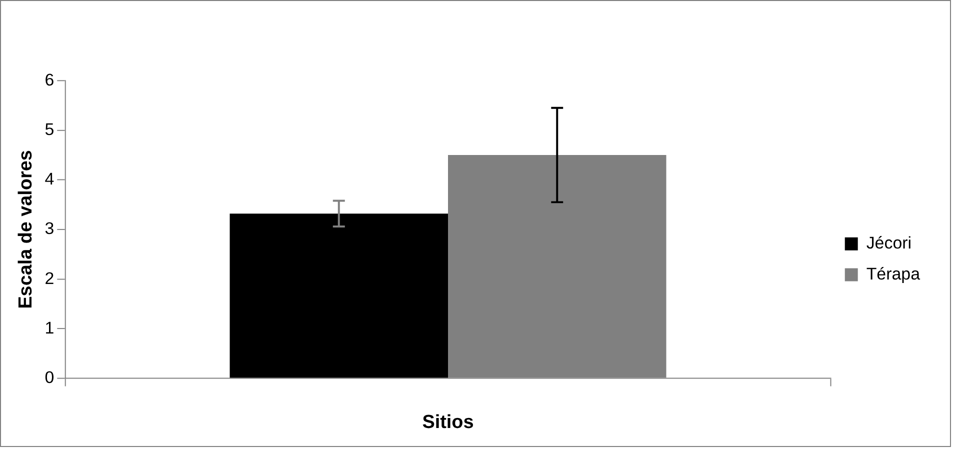  What do you see at coordinates (49, 328) in the screenshot?
I see `y-tick-label: 1` at bounding box center [49, 328].